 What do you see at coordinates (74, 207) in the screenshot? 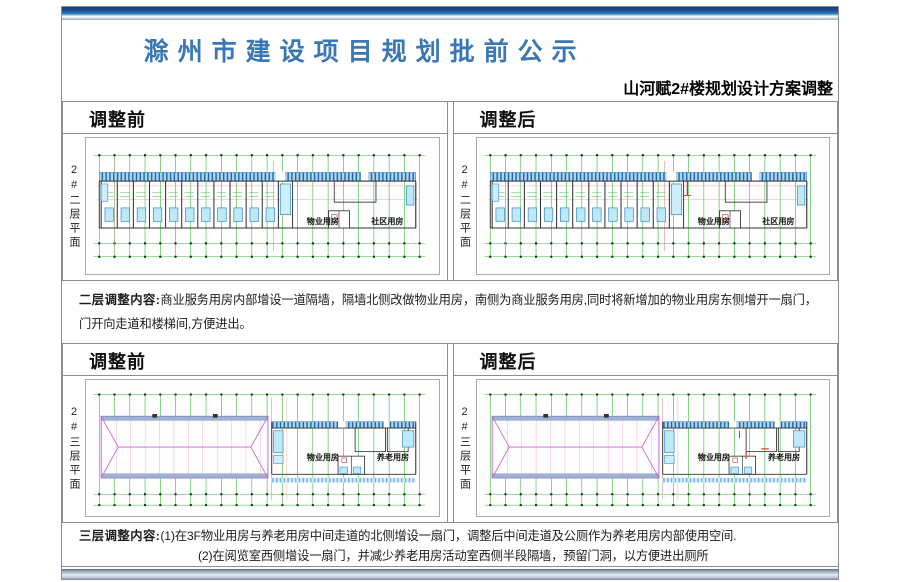
I see `floor2-before-side-label: 2#二层平面` at bounding box center [74, 207].